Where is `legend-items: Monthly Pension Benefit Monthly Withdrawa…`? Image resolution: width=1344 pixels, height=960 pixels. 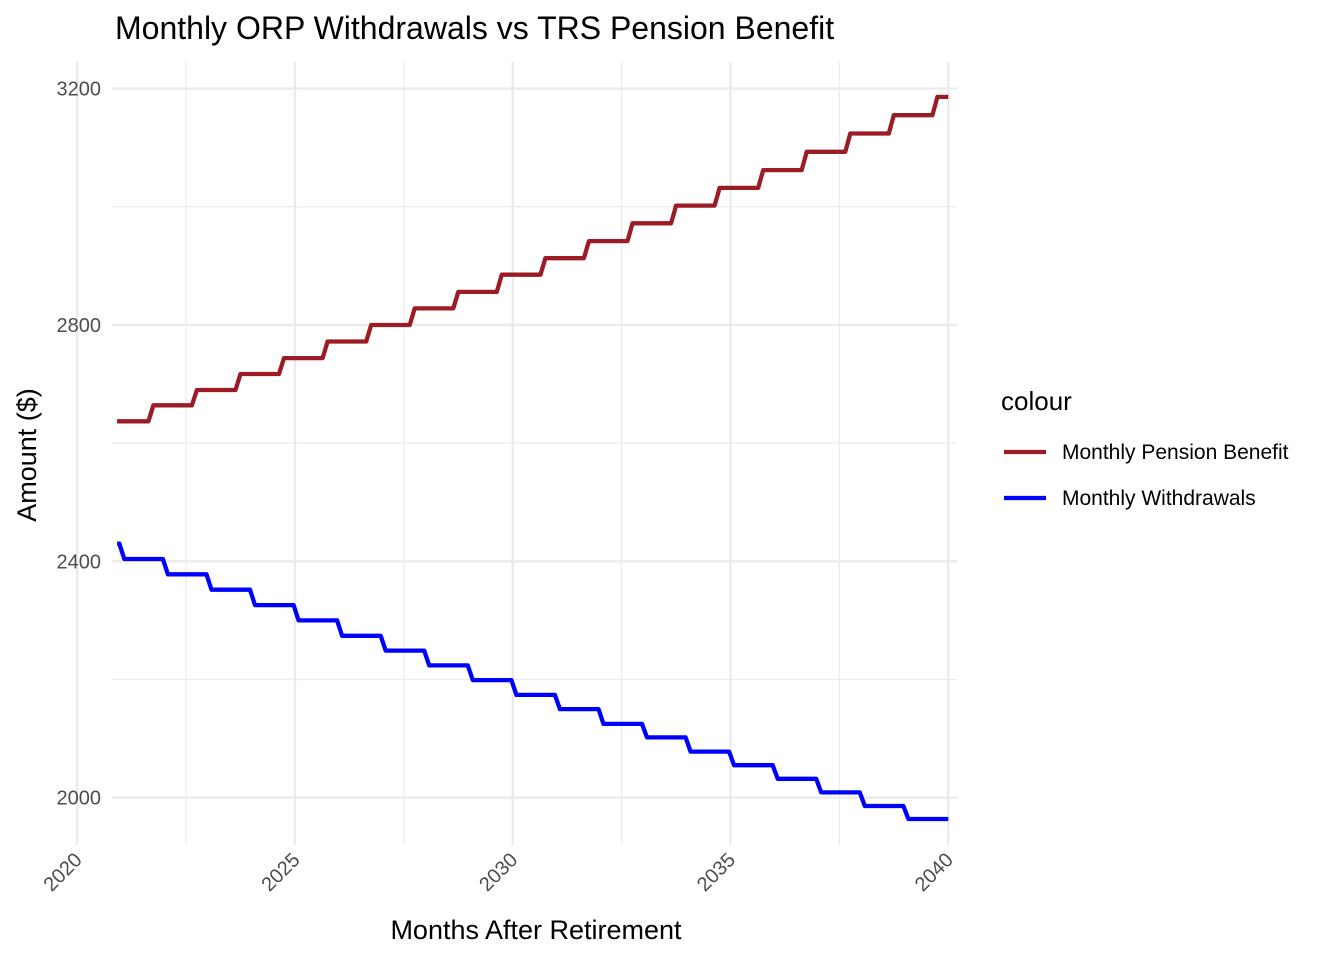 legend-items: Monthly Pension Benefit Monthly Withdrawa… is located at coordinates (1146, 475).